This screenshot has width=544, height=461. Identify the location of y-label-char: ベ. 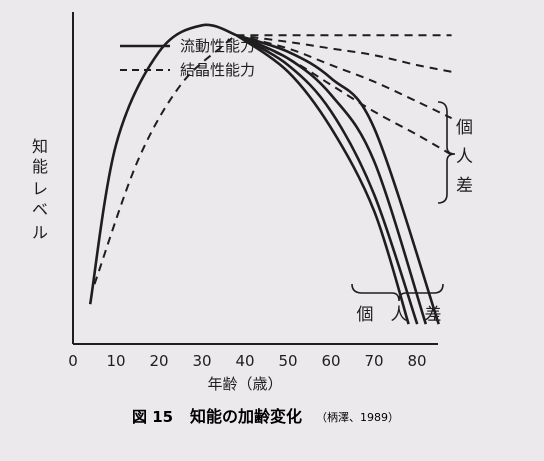
(40, 209).